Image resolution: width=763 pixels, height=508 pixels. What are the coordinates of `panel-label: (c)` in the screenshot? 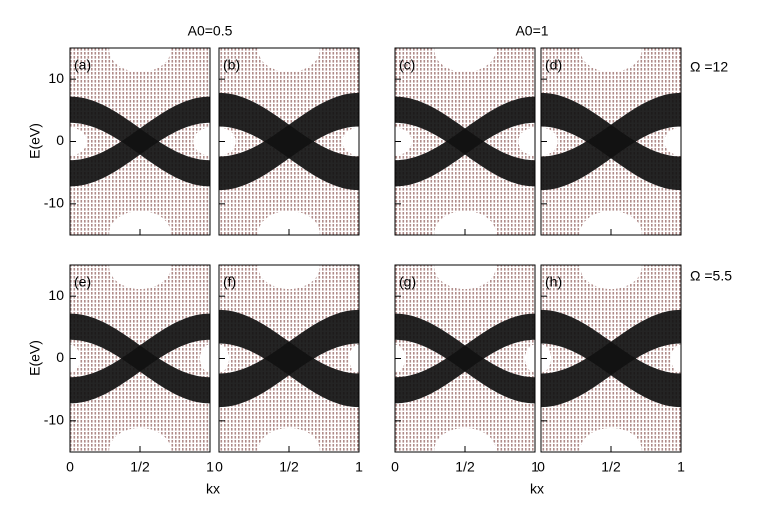 It's located at (407, 65).